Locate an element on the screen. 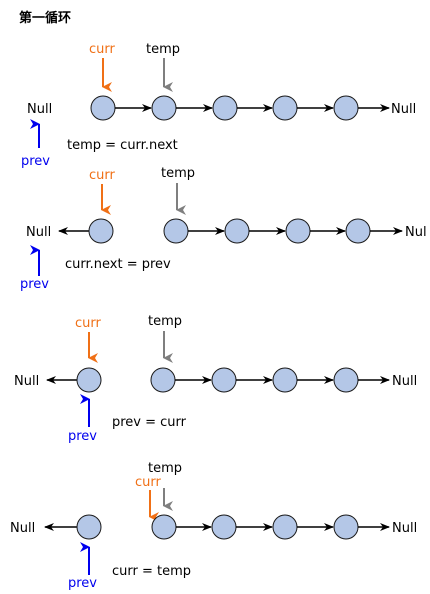 The height and width of the screenshot is (594, 430). diagram-title: 第一循环 is located at coordinates (45, 18).